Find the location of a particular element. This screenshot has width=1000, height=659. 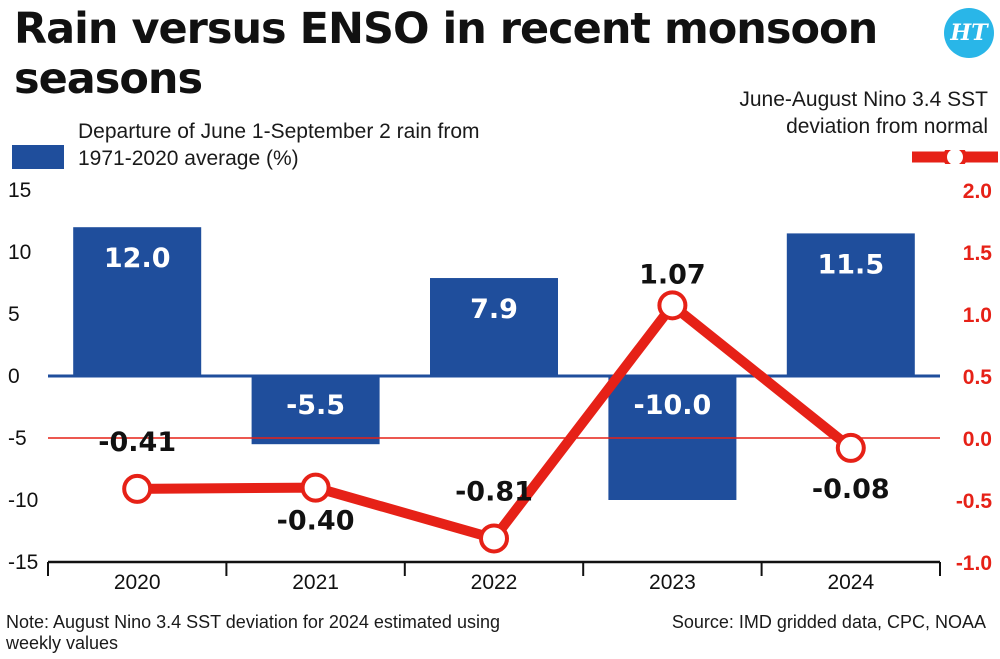

bar-2022 is located at coordinates (494, 327).